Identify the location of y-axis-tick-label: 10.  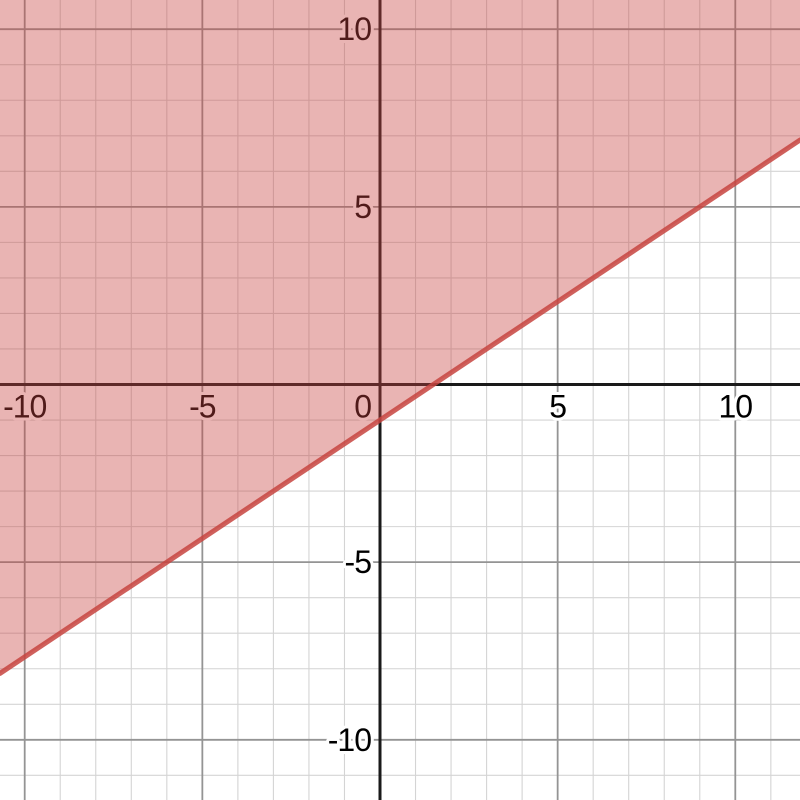
(354, 29).